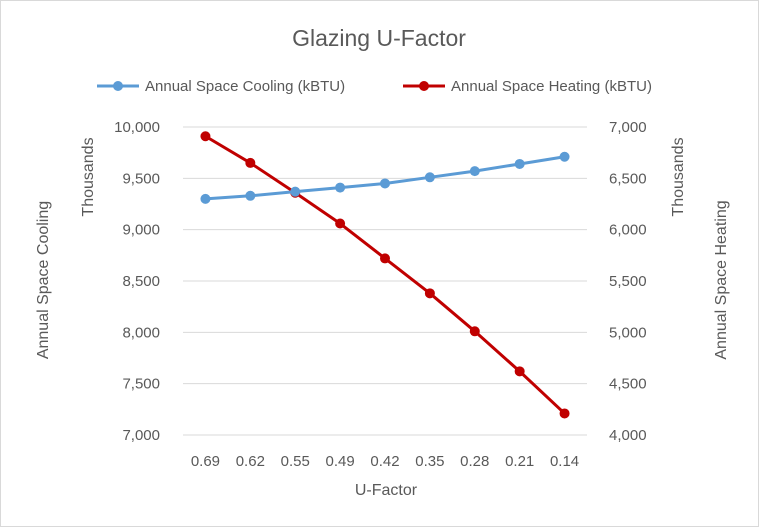 The width and height of the screenshot is (759, 527). I want to click on legend-item-cooling: Annual Space Cooling (kBTU), so click(221, 86).